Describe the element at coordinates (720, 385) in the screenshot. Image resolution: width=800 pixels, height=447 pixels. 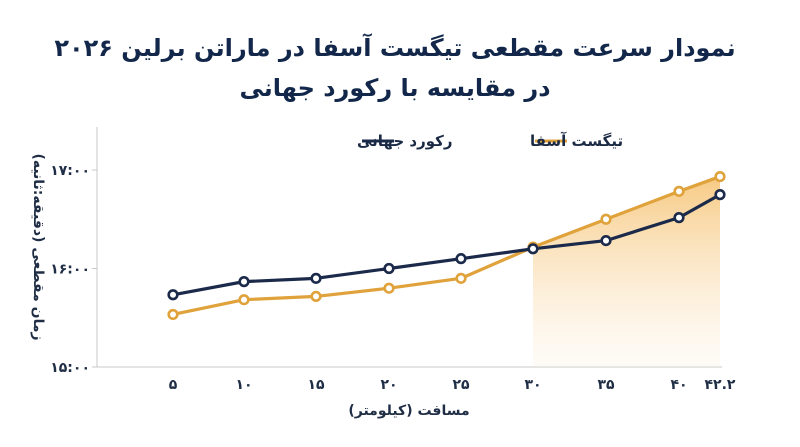
I see `x-tick-label: ۴۲.۲` at that location.